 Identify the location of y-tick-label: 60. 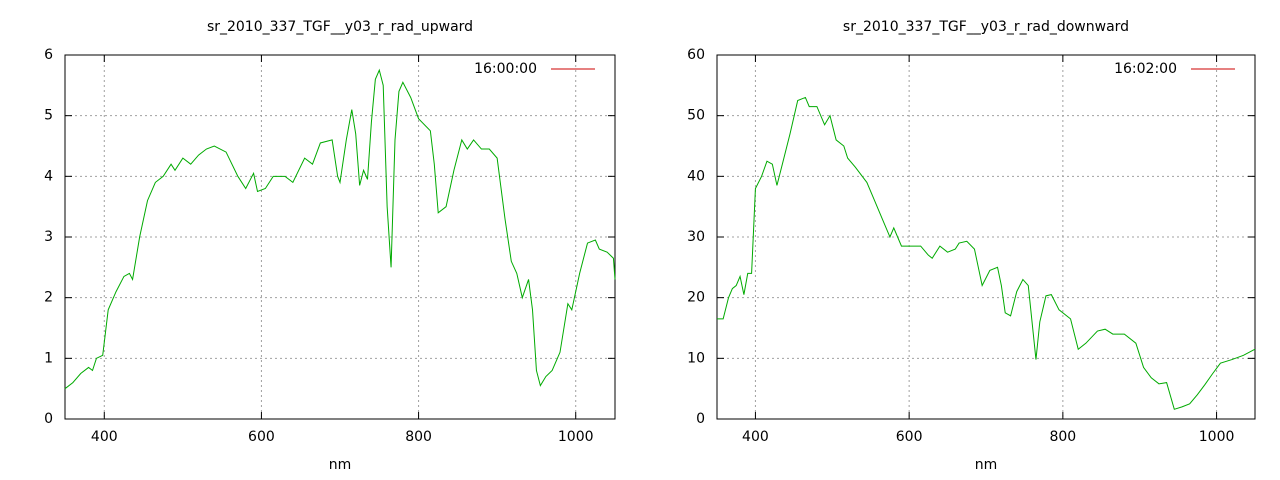
(696, 55).